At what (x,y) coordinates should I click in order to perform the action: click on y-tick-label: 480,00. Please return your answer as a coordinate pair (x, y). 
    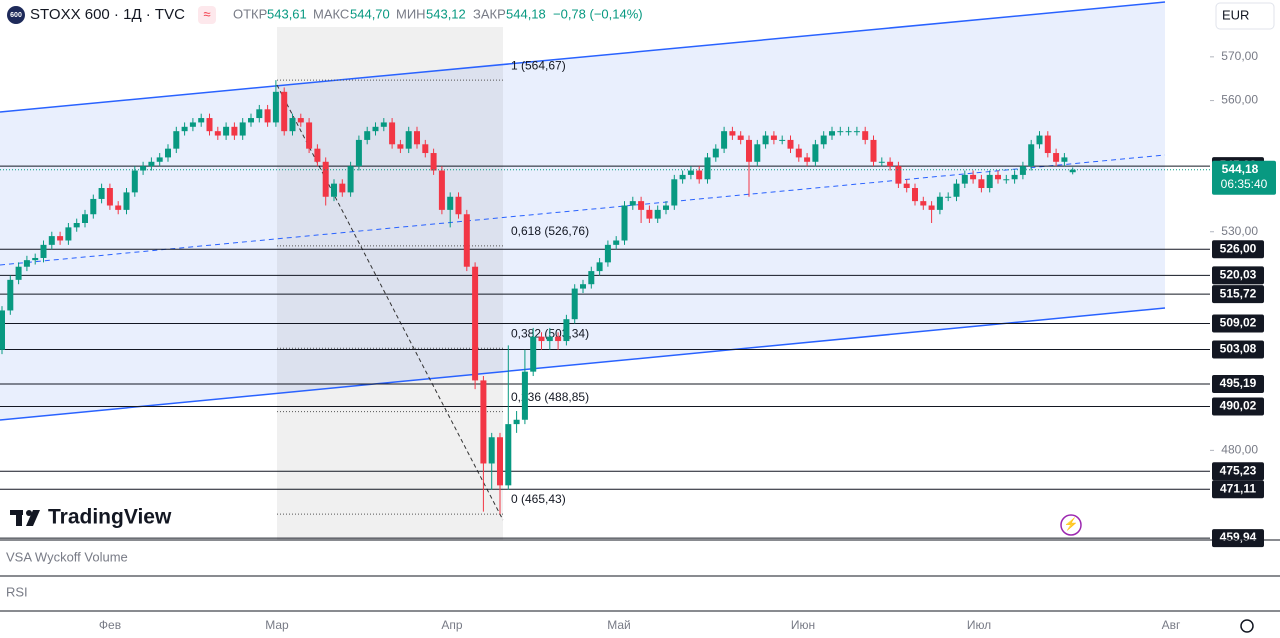
    Looking at the image, I should click on (1239, 450).